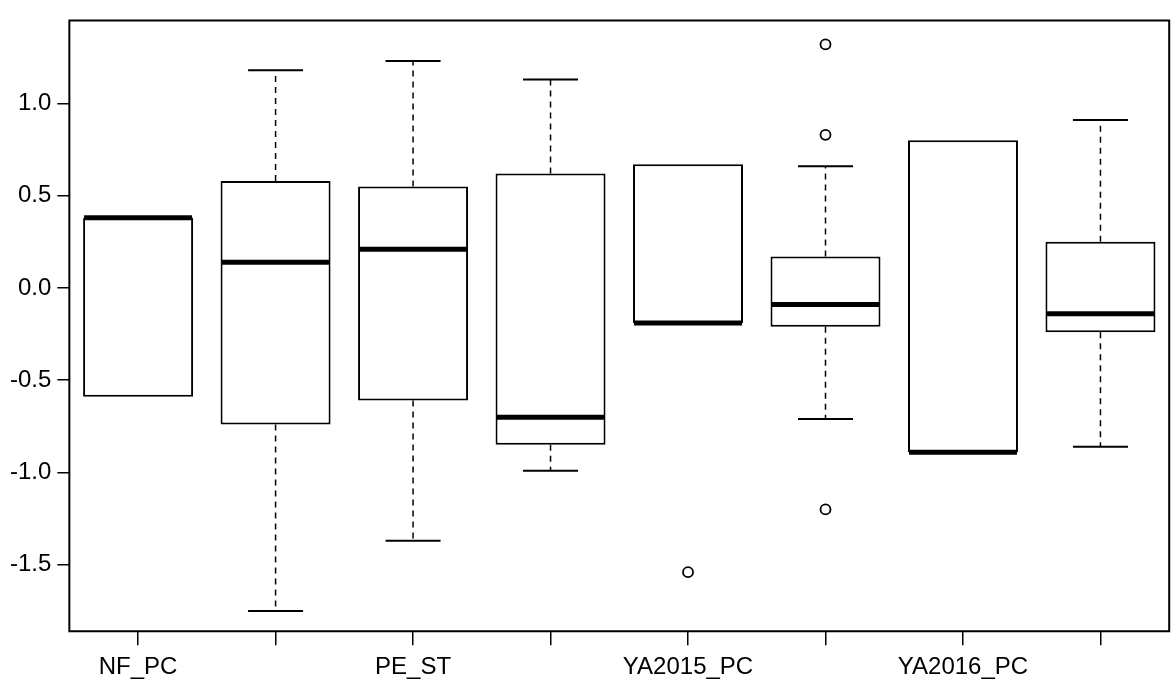  What do you see at coordinates (31, 563) in the screenshot?
I see `y-tick-label: -1.5` at bounding box center [31, 563].